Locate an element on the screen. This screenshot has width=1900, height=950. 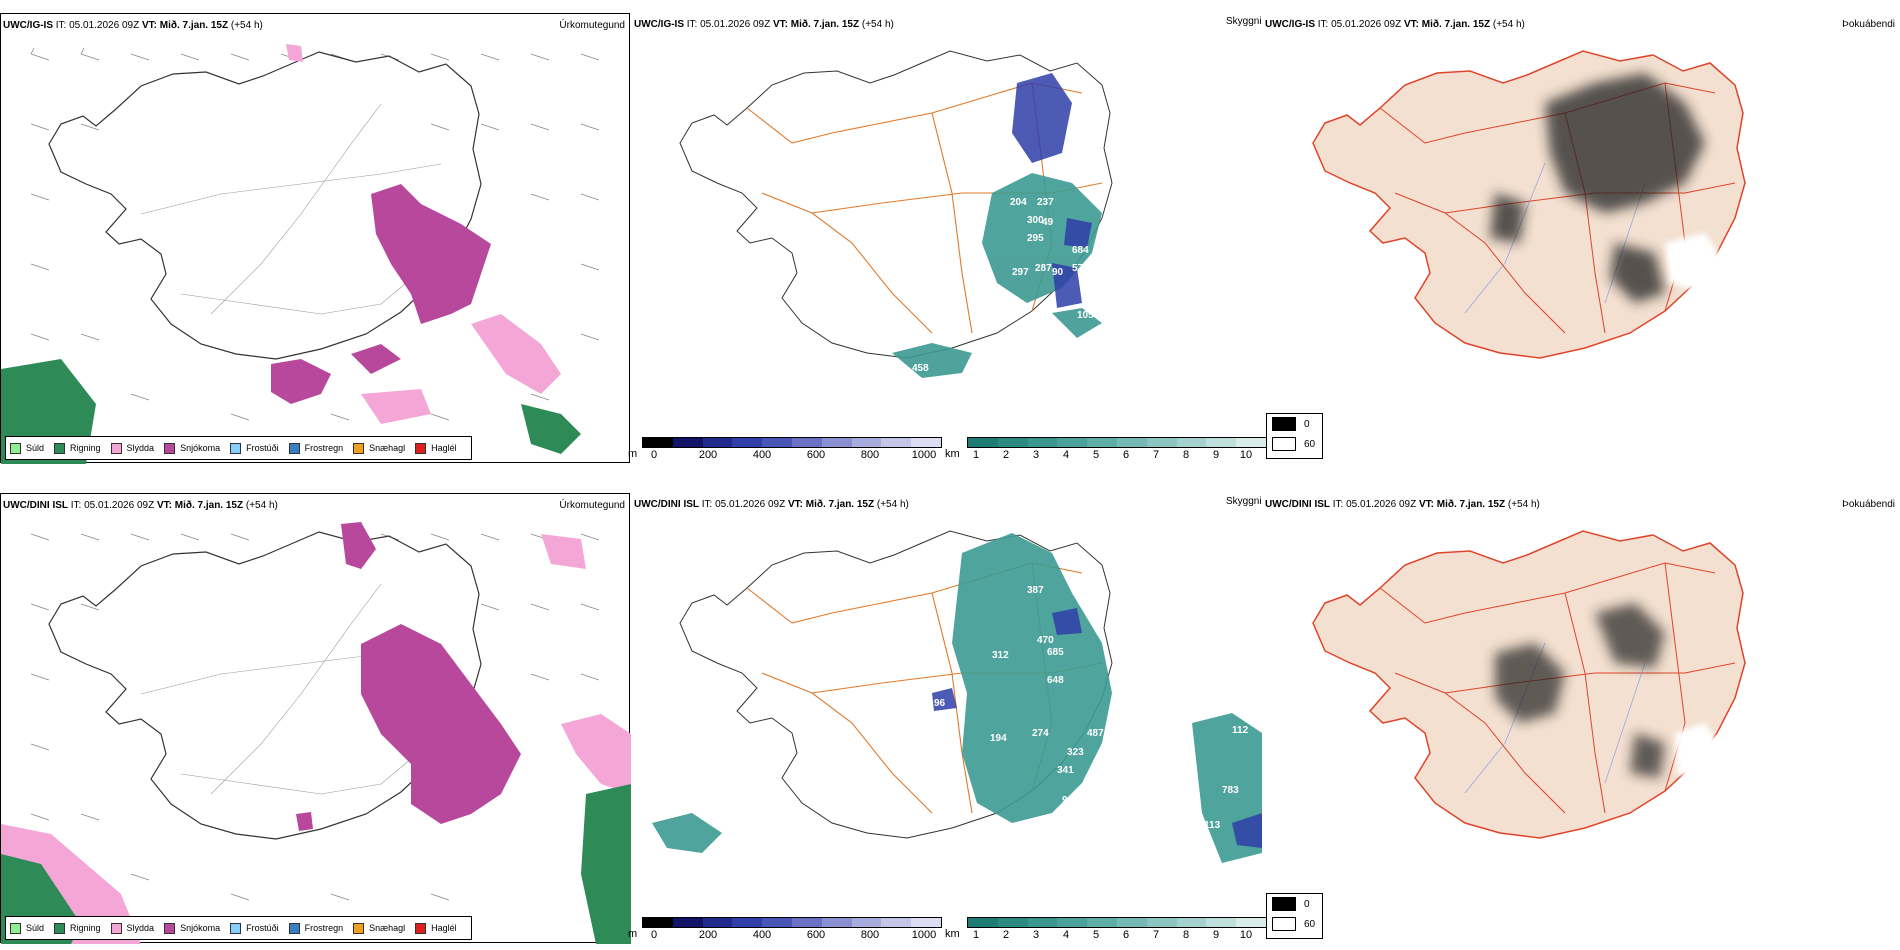
ceiling-label: 312 is located at coordinates (1000, 655).